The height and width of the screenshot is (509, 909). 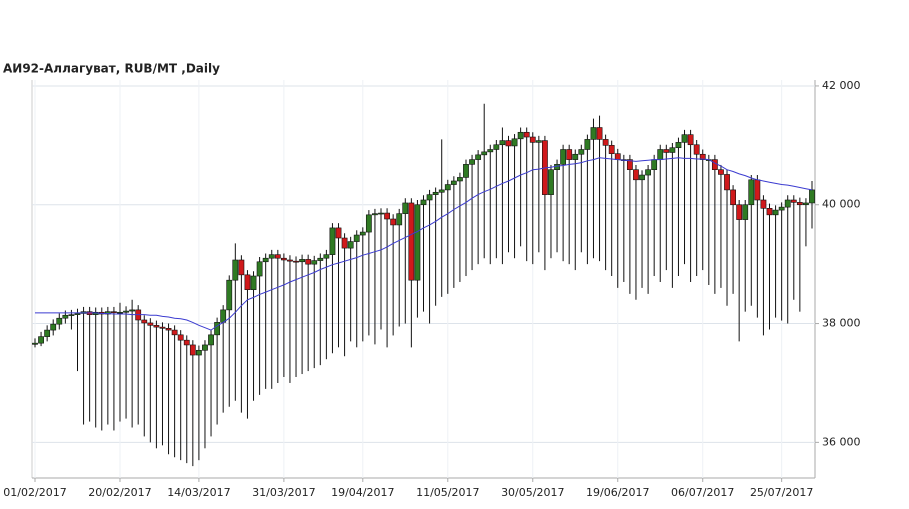 What do you see at coordinates (841, 85) in the screenshot?
I see `y-tick-label: 42 000` at bounding box center [841, 85].